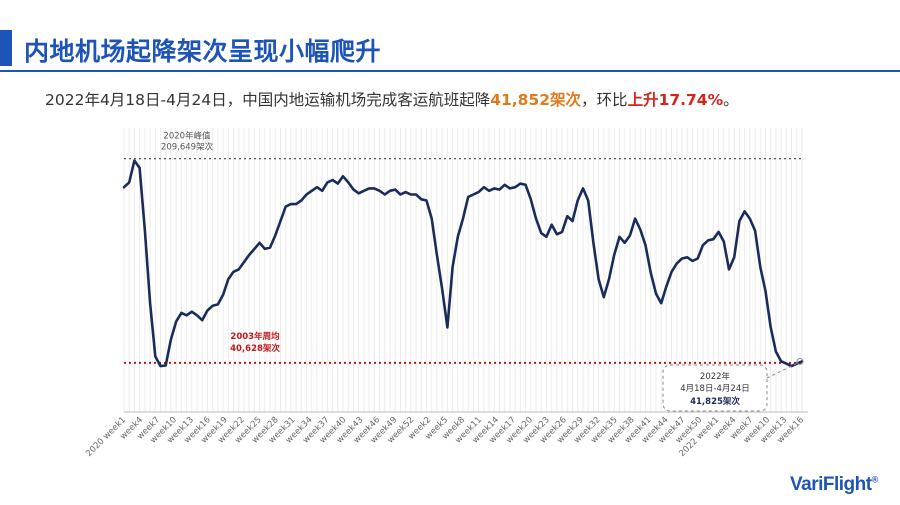 This screenshot has width=900, height=505. What do you see at coordinates (203, 51) in the screenshot?
I see `page-title: 内地机场起降架次呈现小幅爬升` at bounding box center [203, 51].